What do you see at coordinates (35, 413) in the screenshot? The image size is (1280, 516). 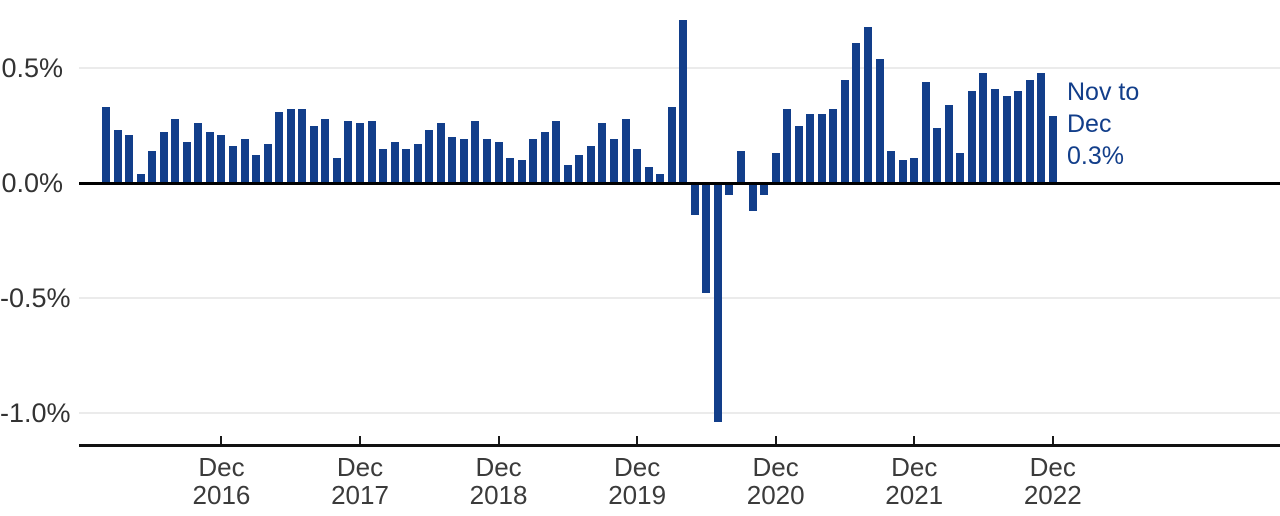 I see `y-axis-label: -1.0%` at bounding box center [35, 413].